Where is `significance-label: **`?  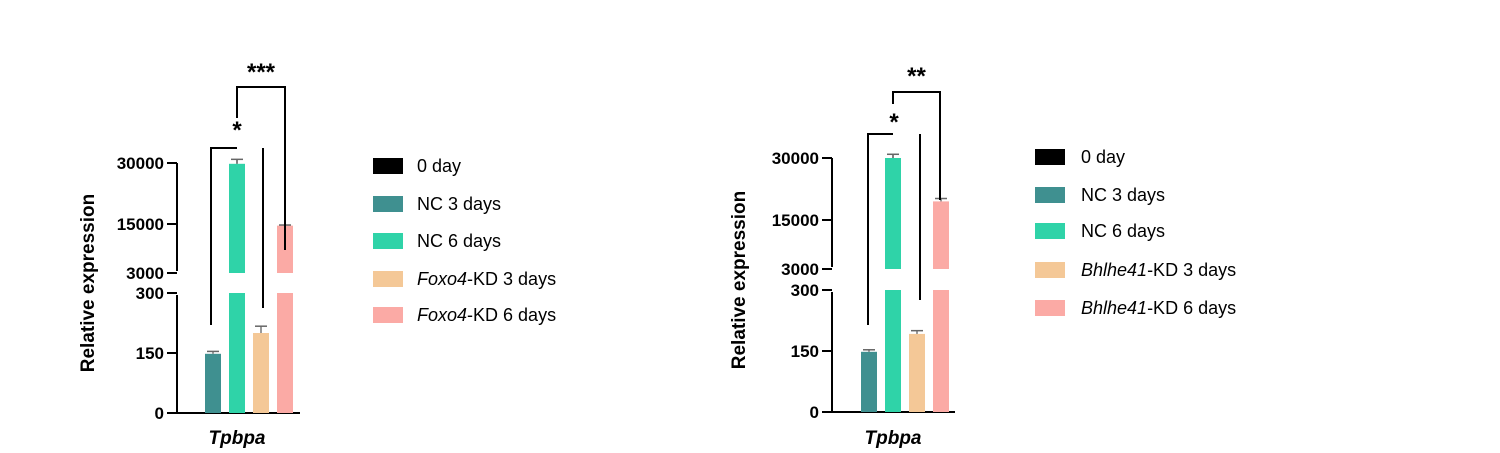
significance-label: ** is located at coordinates (916, 76).